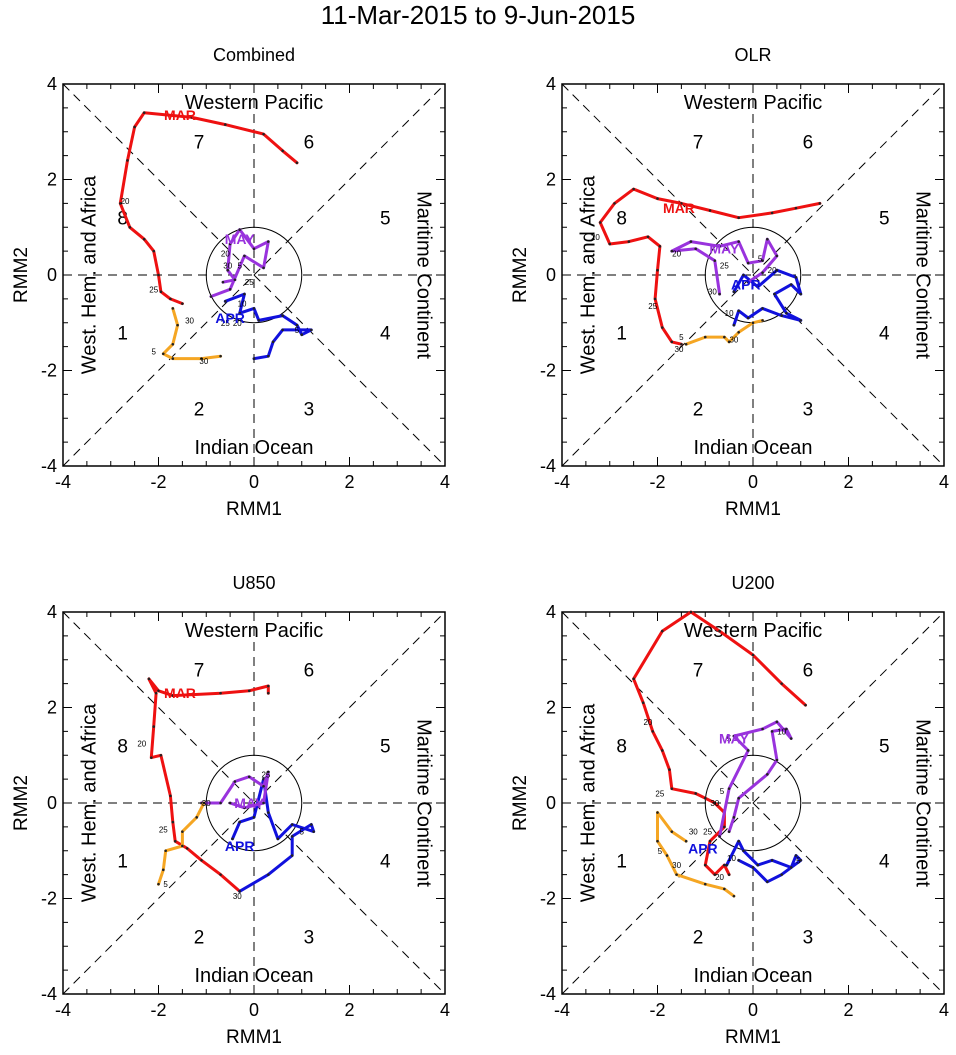  What do you see at coordinates (588, 274) in the screenshot?
I see `region-label-west-hem-africa: West. Hem. and Africa` at bounding box center [588, 274].